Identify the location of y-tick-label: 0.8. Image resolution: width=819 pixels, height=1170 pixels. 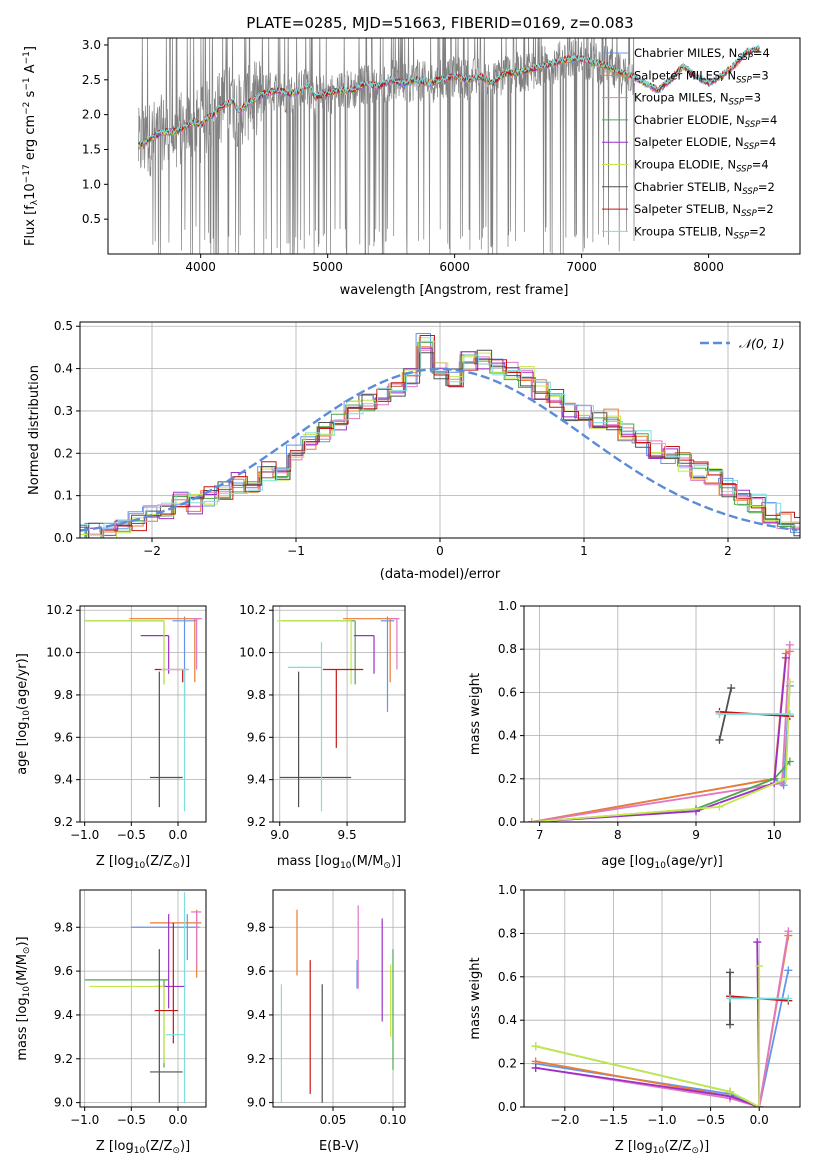
(507, 933).